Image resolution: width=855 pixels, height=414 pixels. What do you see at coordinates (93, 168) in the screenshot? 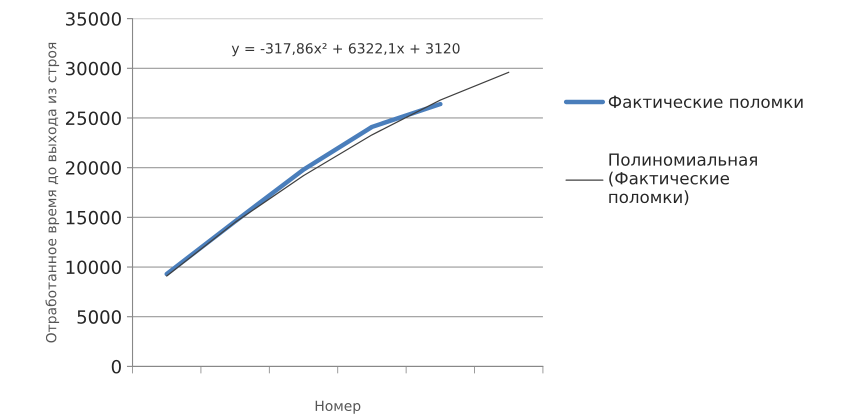
I see `y-tick-label: 20000` at bounding box center [93, 168].